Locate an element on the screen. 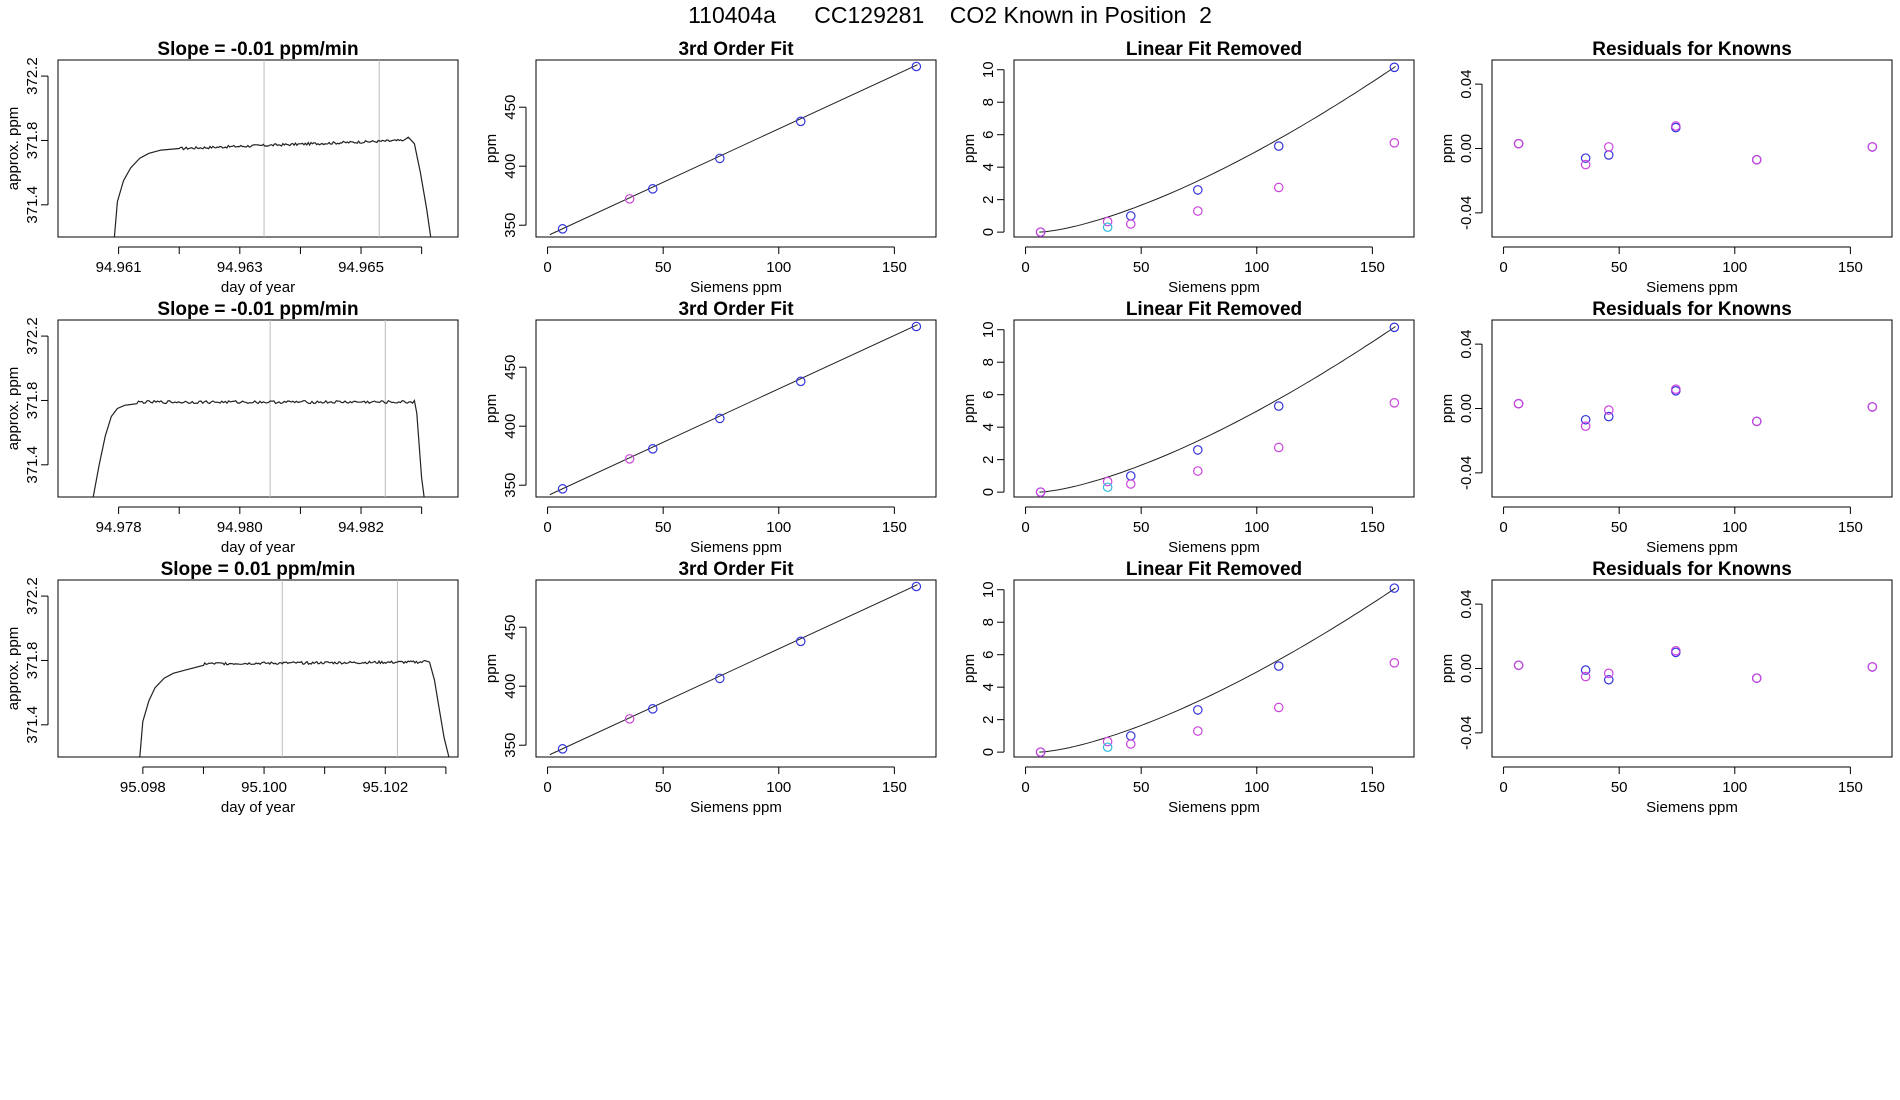  y-axis-label: approx. ppm is located at coordinates (13, 148).